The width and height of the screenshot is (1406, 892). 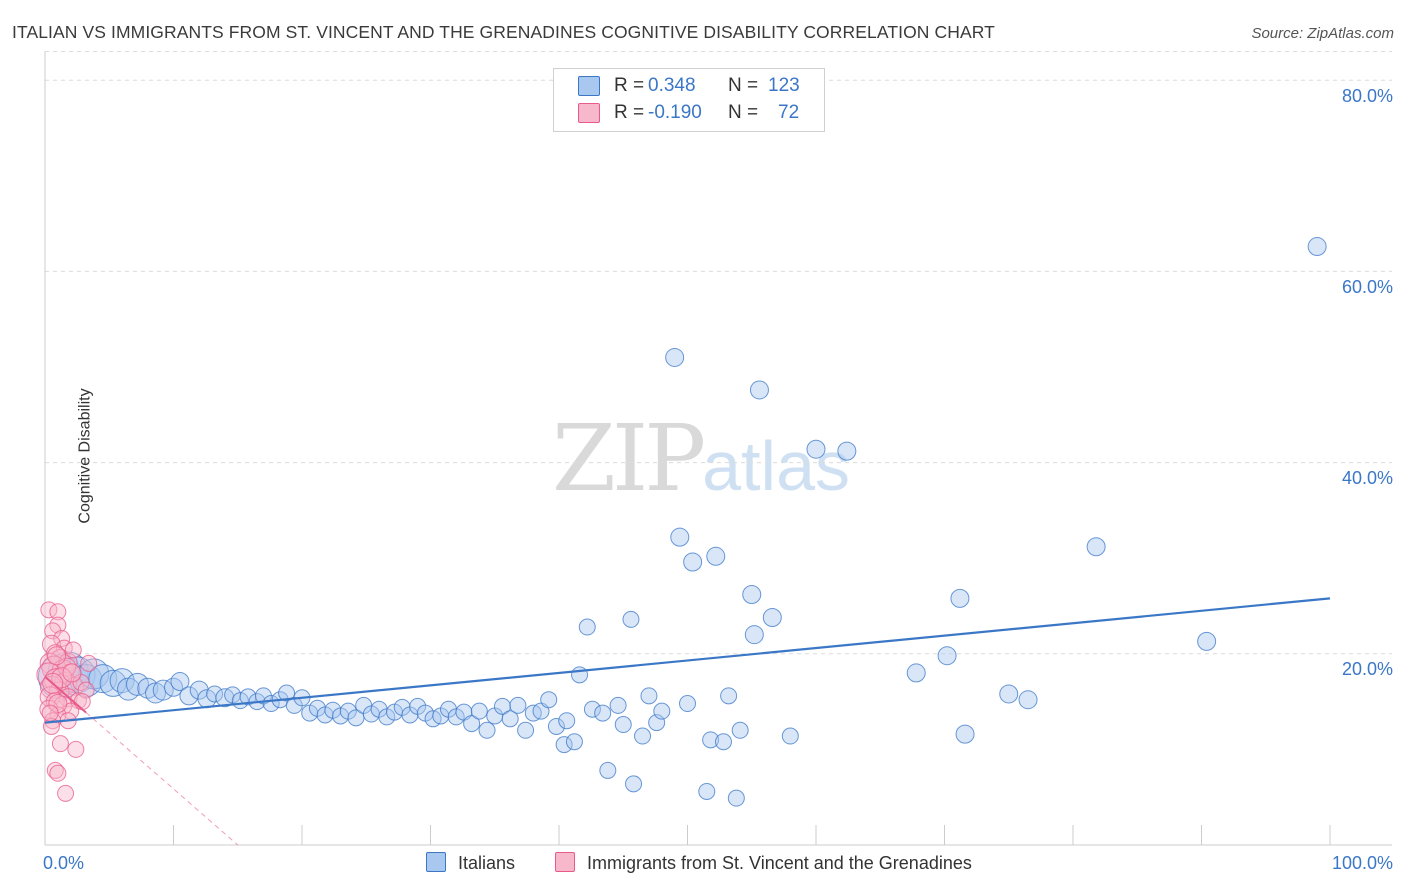 I want to click on x-tick-label-0: 0.0%, so click(x=64, y=863).